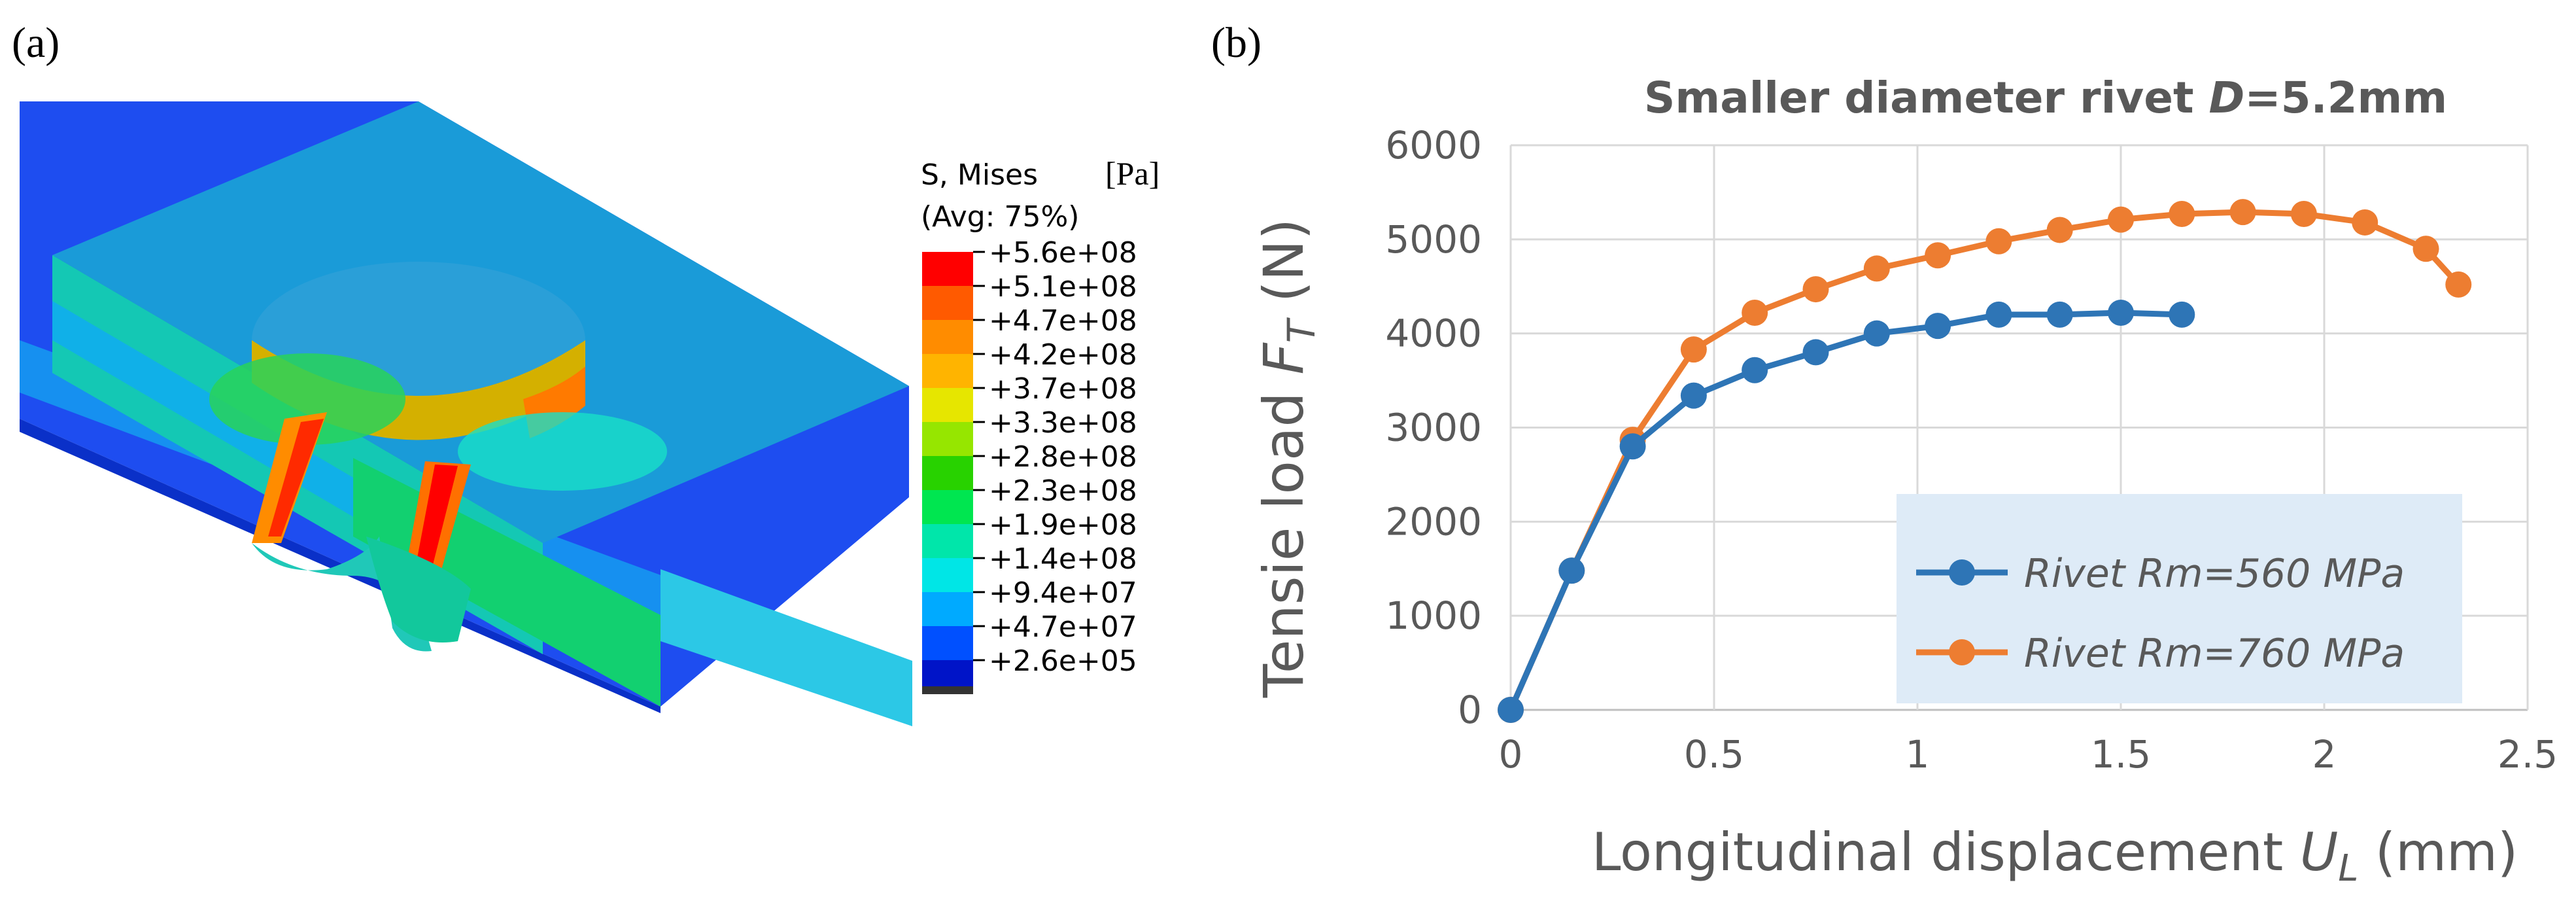 Image resolution: width=2576 pixels, height=897 pixels. Describe the element at coordinates (1284, 358) in the screenshot. I see `y-axis-label-var: F` at that location.